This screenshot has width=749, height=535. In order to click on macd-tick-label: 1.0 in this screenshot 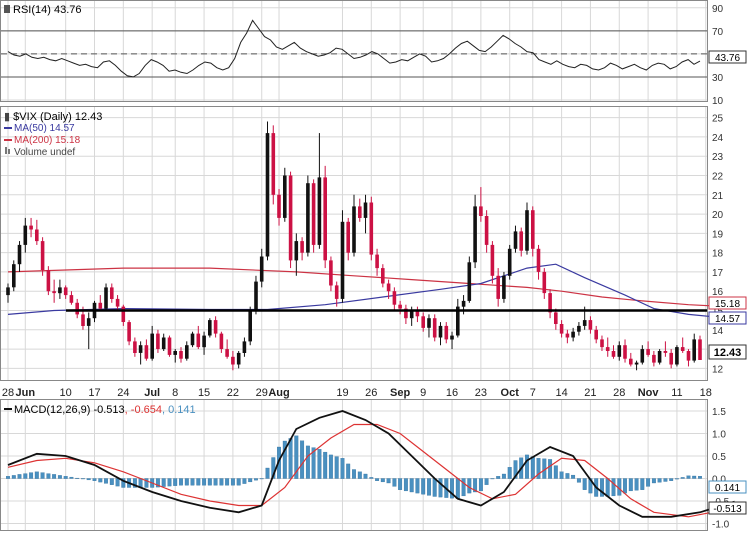, I will do `click(719, 435)`.